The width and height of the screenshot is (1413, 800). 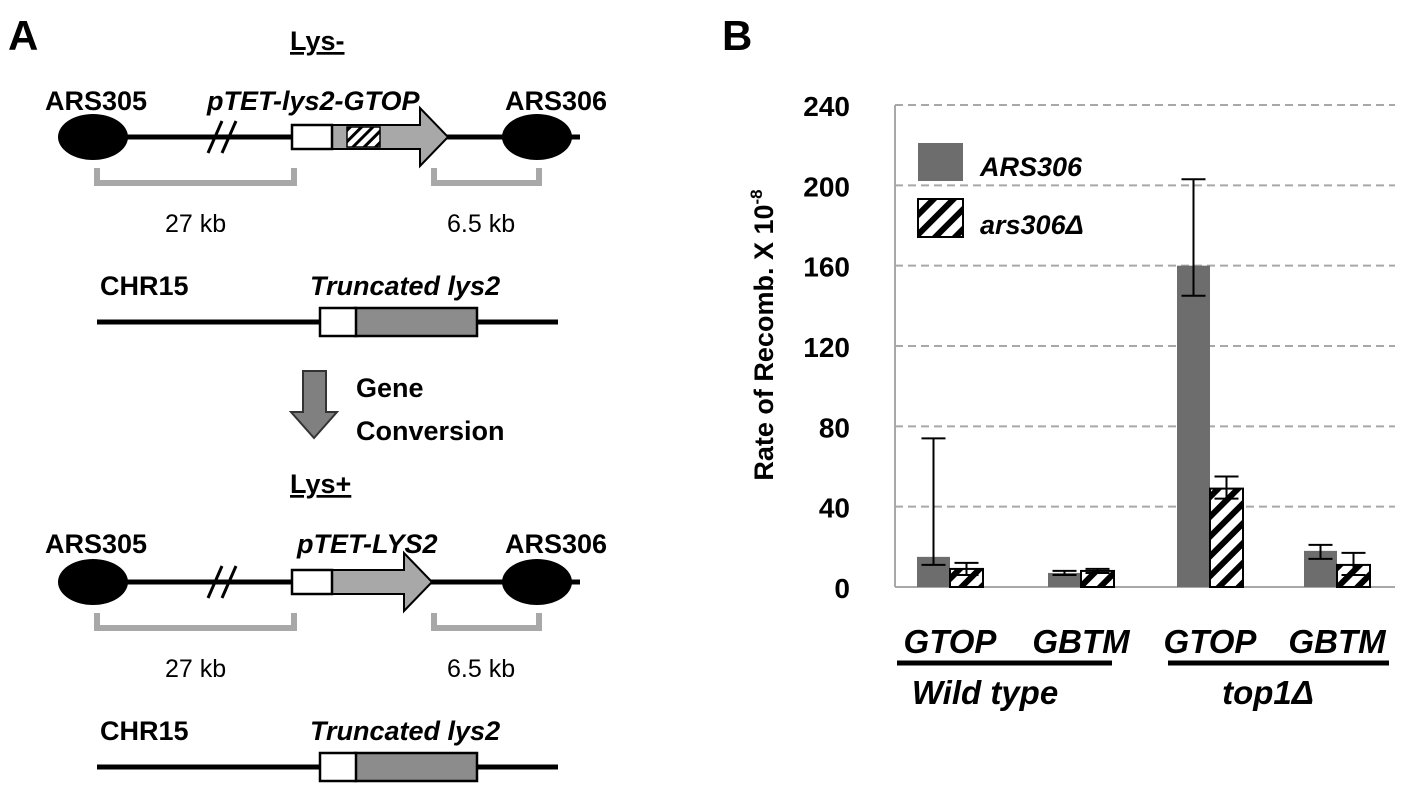 I want to click on bottom-promoter-box, so click(x=312, y=582).